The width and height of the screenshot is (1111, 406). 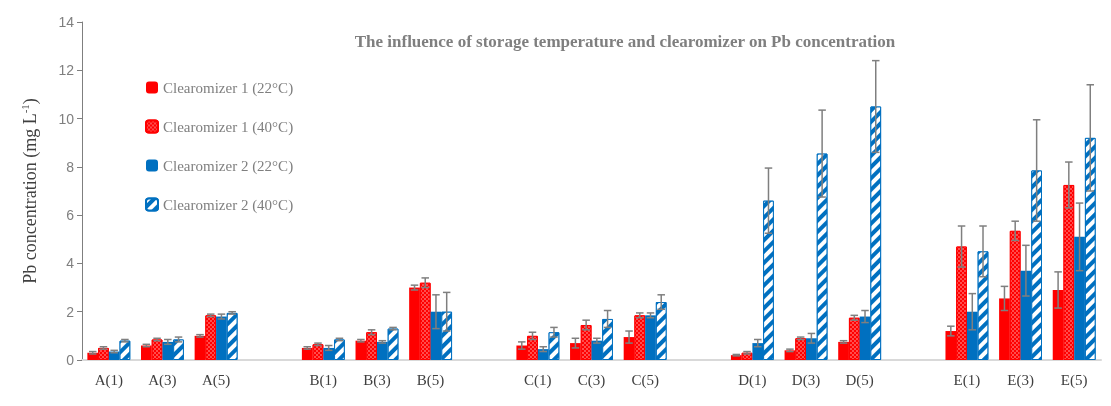 What do you see at coordinates (108, 380) in the screenshot?
I see `x-tick-label: A(1)` at bounding box center [108, 380].